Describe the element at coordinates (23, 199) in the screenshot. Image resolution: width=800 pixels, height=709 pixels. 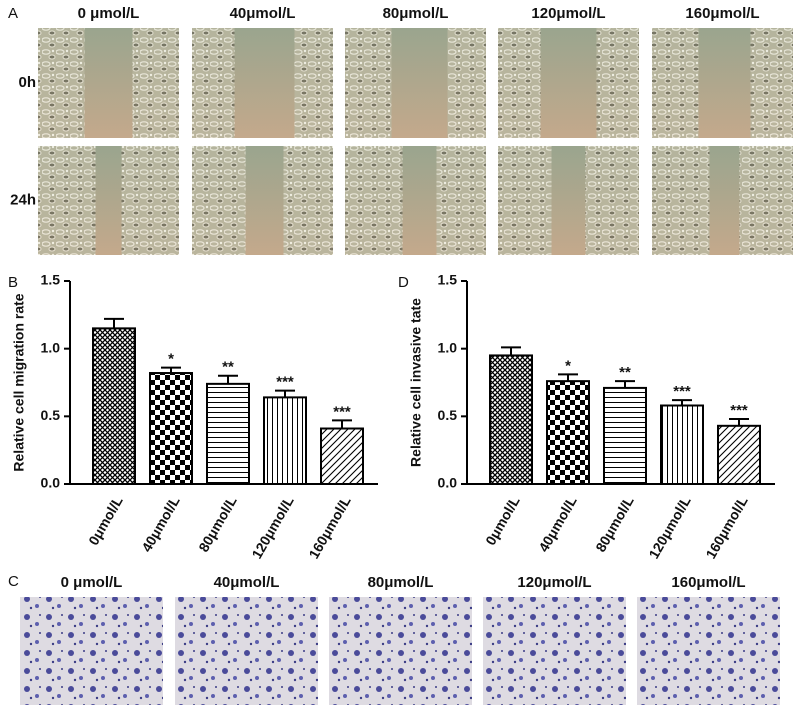
I see `row-label: 24h` at that location.